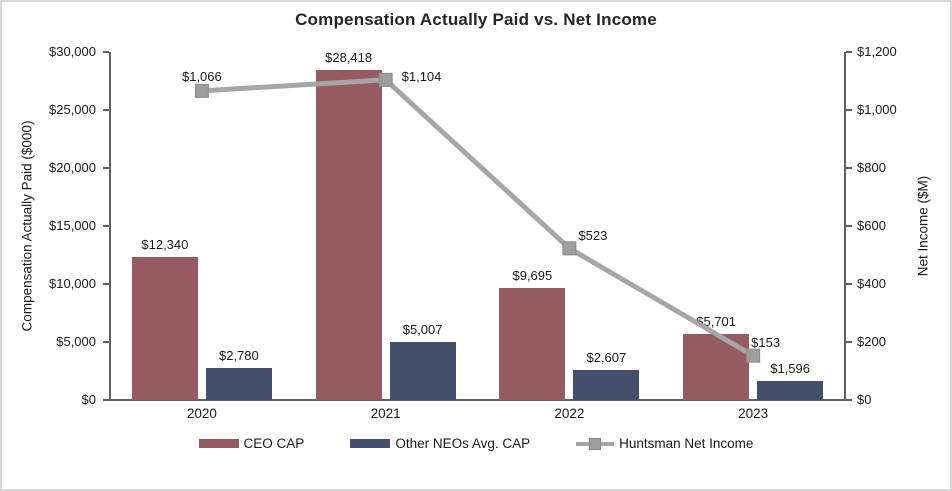 This screenshot has height=491, width=952. Describe the element at coordinates (274, 443) in the screenshot. I see `legend-label: CEO CAP` at that location.